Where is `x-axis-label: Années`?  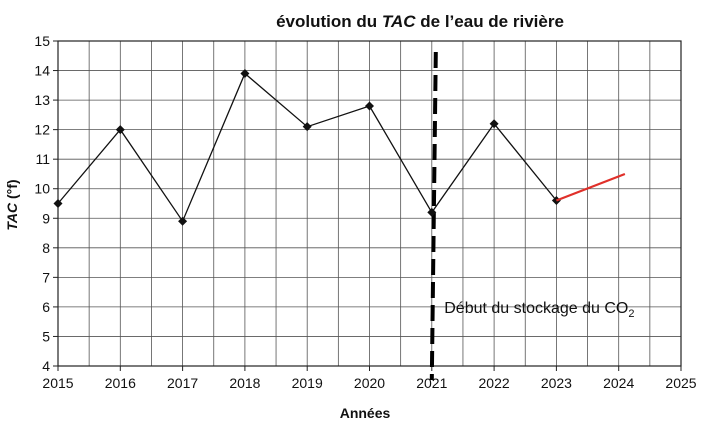 x-axis-label: Années is located at coordinates (365, 413).